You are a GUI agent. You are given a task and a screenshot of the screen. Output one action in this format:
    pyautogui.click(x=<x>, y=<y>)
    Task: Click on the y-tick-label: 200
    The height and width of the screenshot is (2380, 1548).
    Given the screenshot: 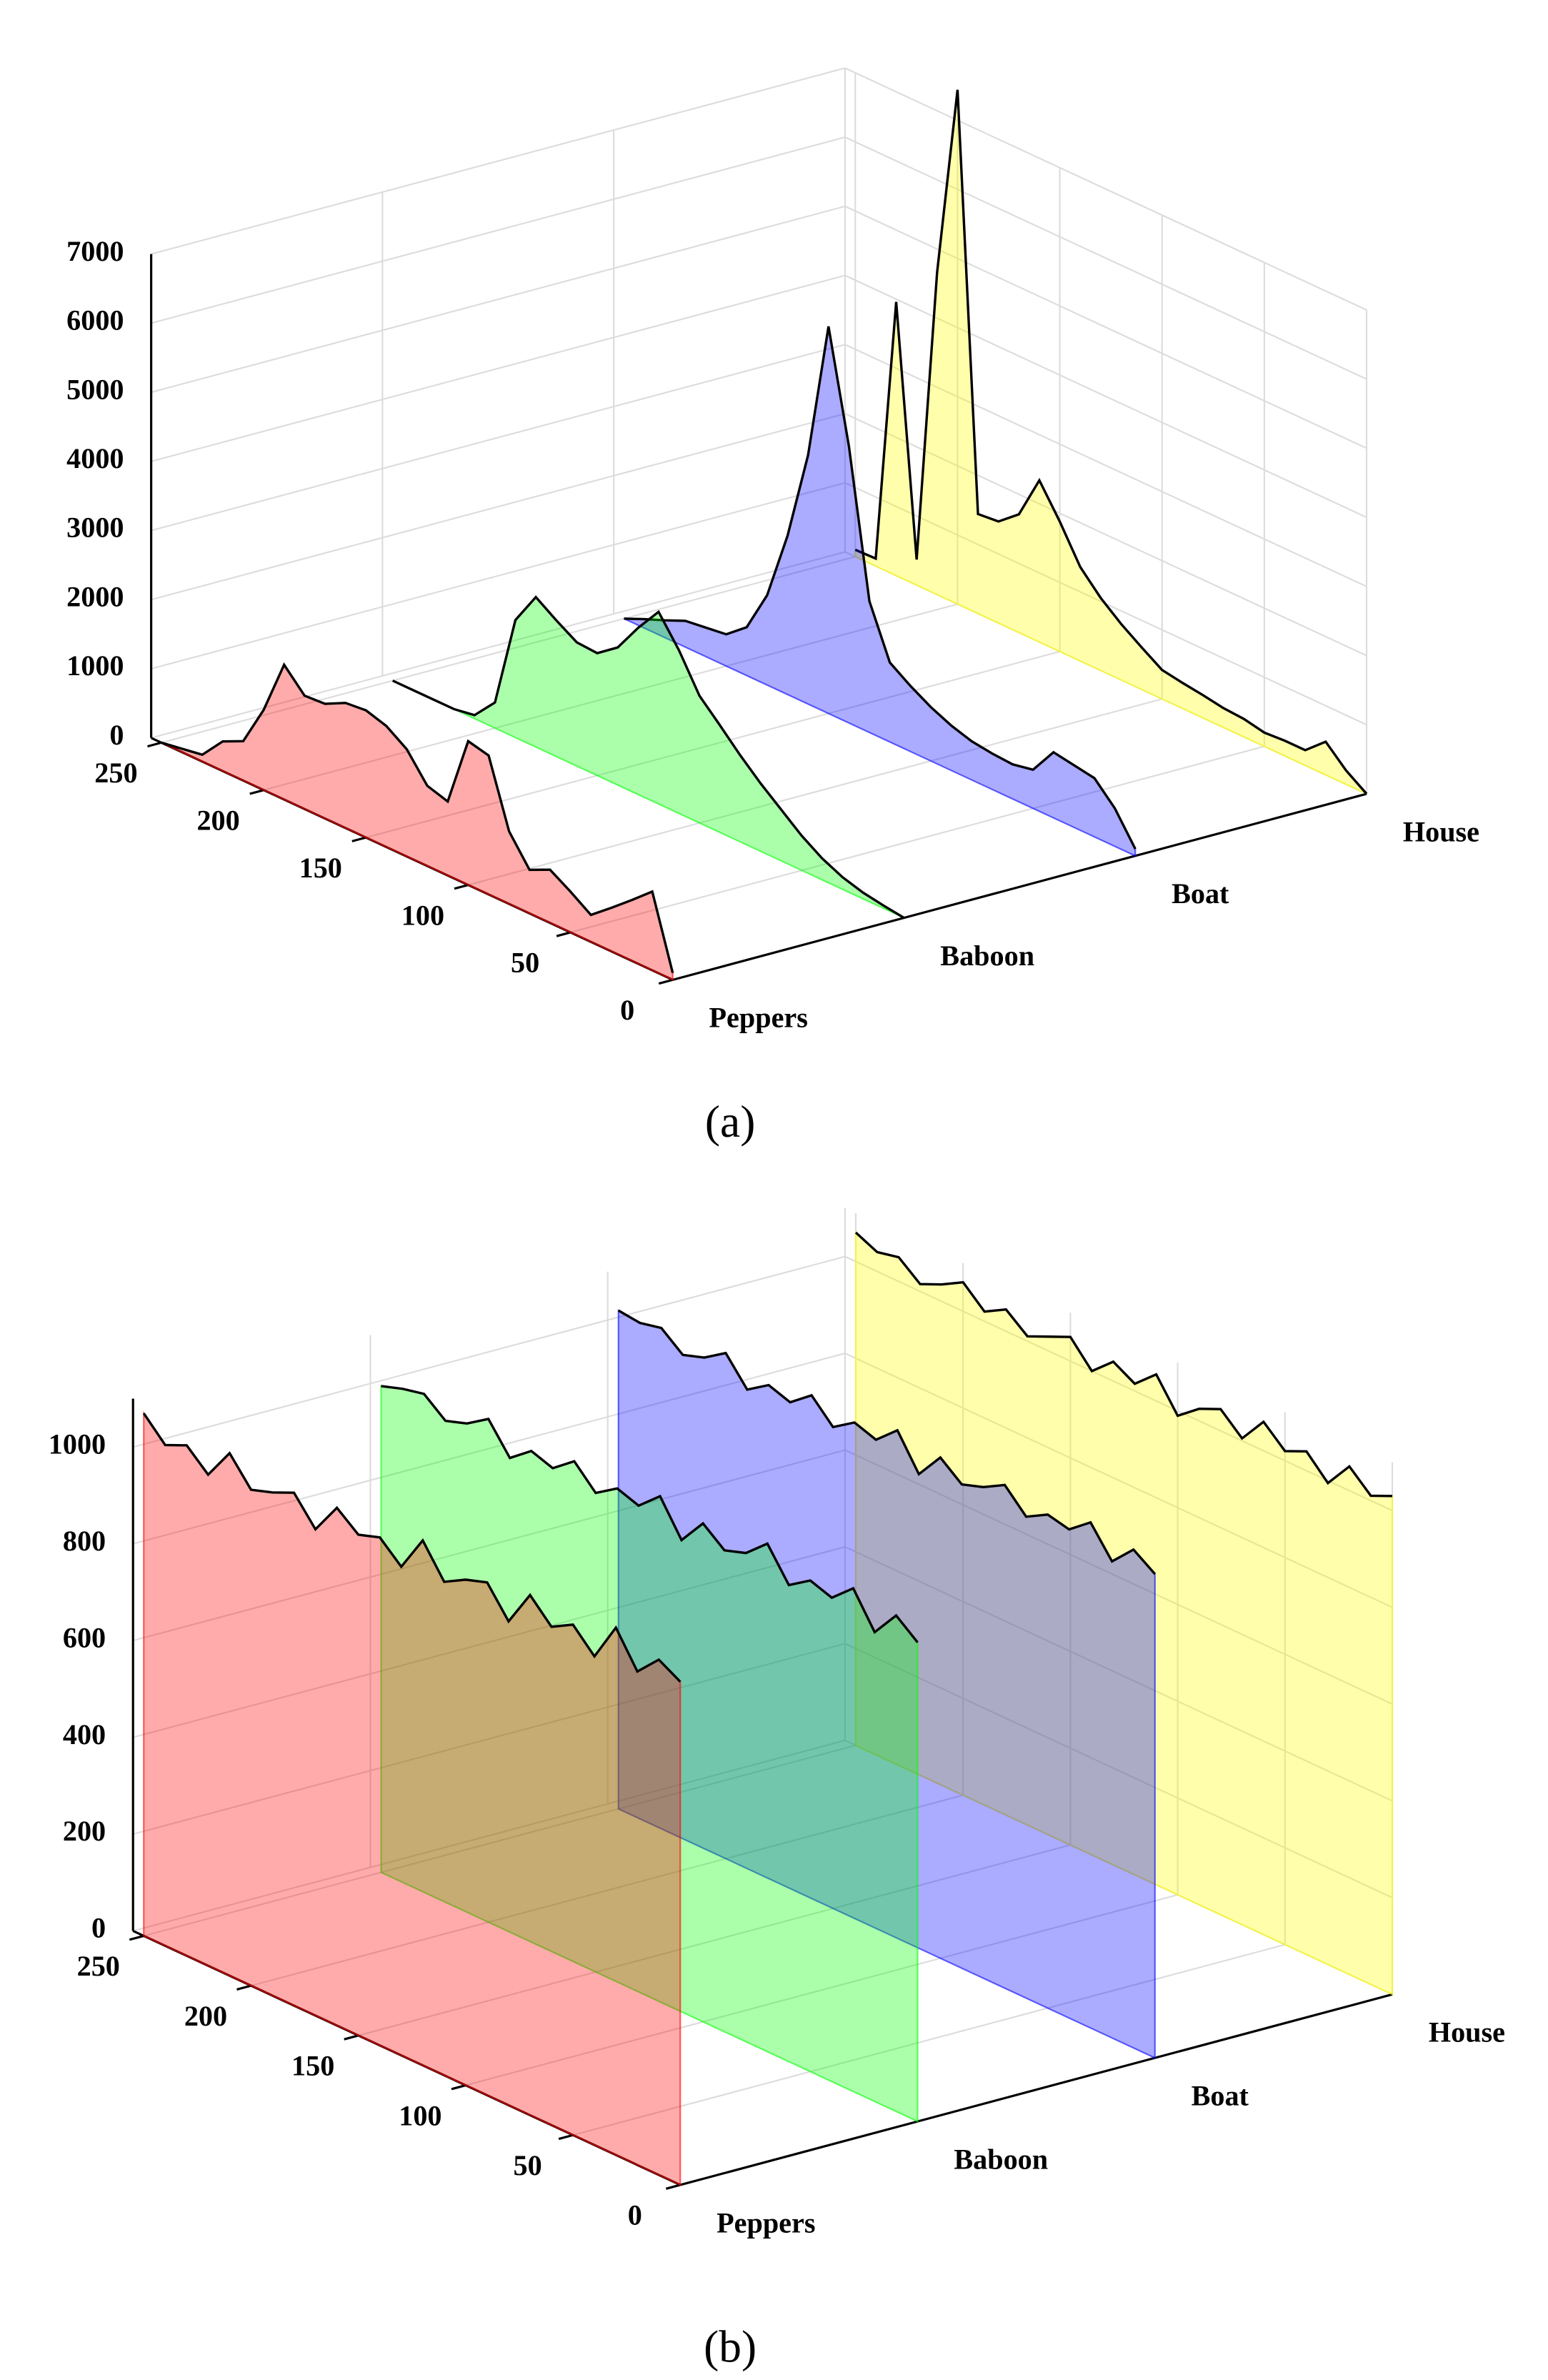 What is the action you would take?
    pyautogui.click(x=84, y=1831)
    